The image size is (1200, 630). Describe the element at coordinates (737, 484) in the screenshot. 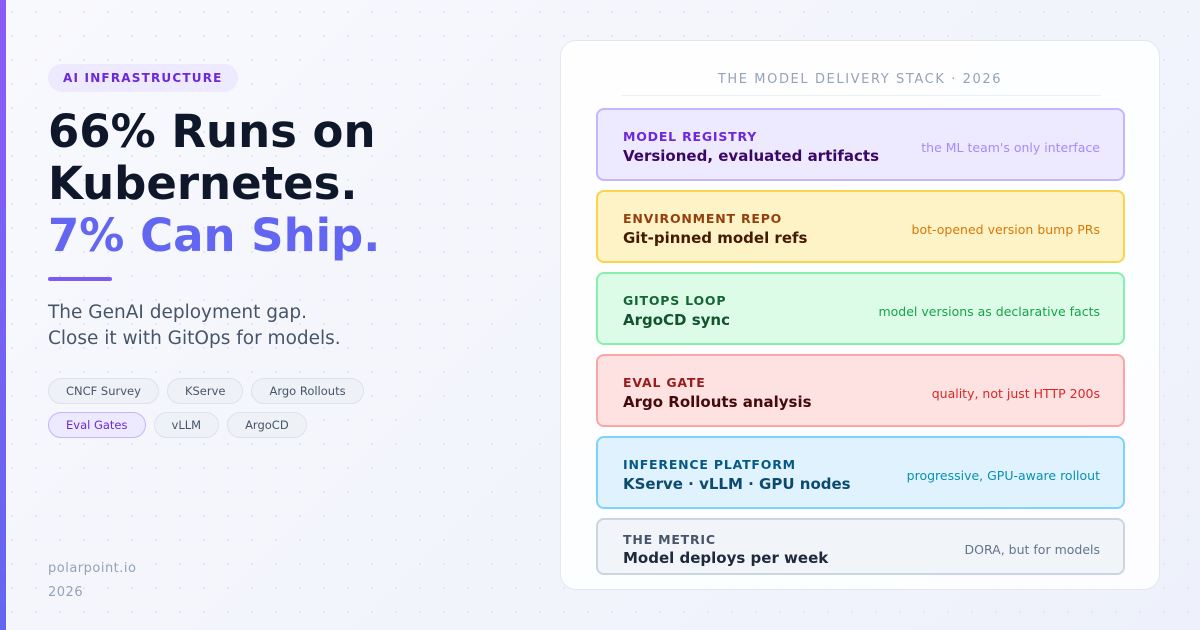

I see `layer-title: KServe · vLLM · GPU nodes` at that location.